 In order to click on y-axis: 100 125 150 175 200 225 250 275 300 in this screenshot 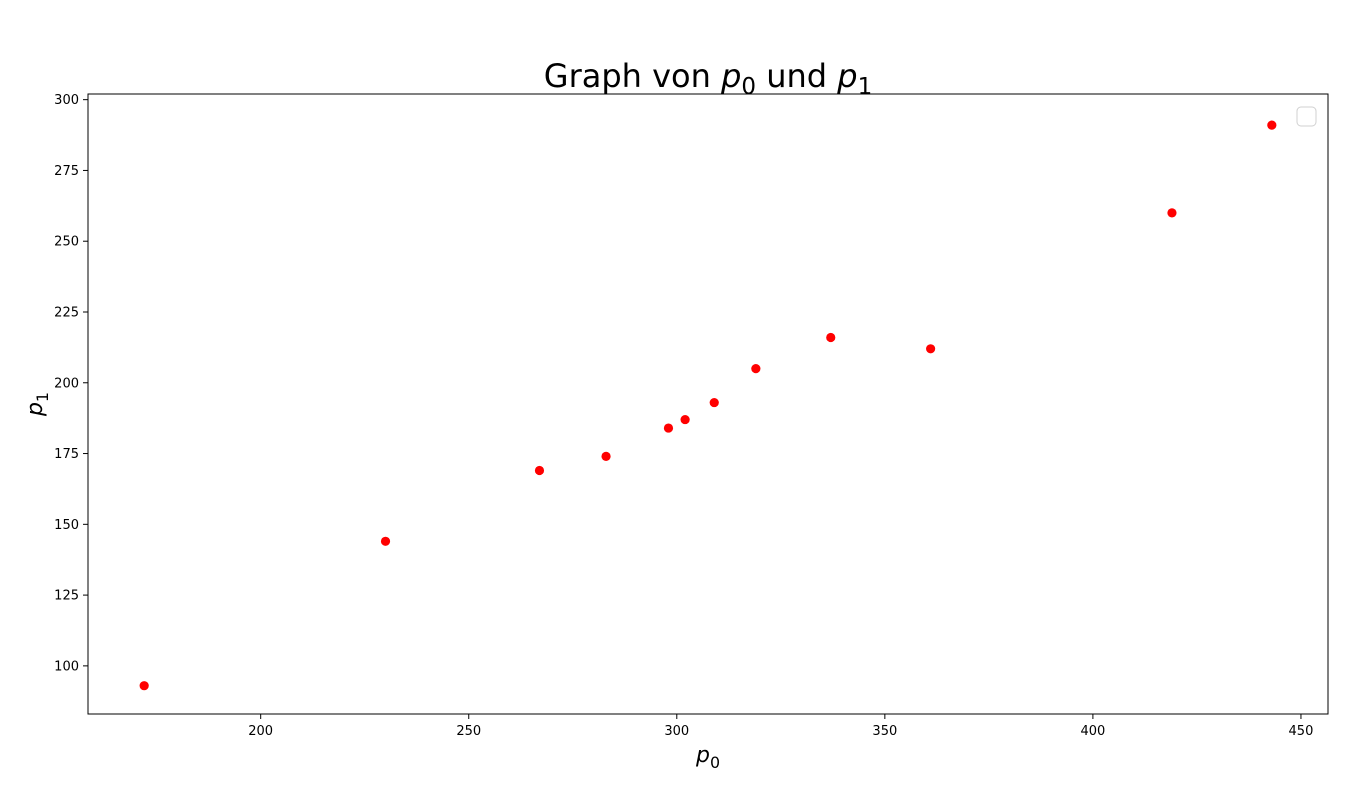, I will do `click(71, 383)`.